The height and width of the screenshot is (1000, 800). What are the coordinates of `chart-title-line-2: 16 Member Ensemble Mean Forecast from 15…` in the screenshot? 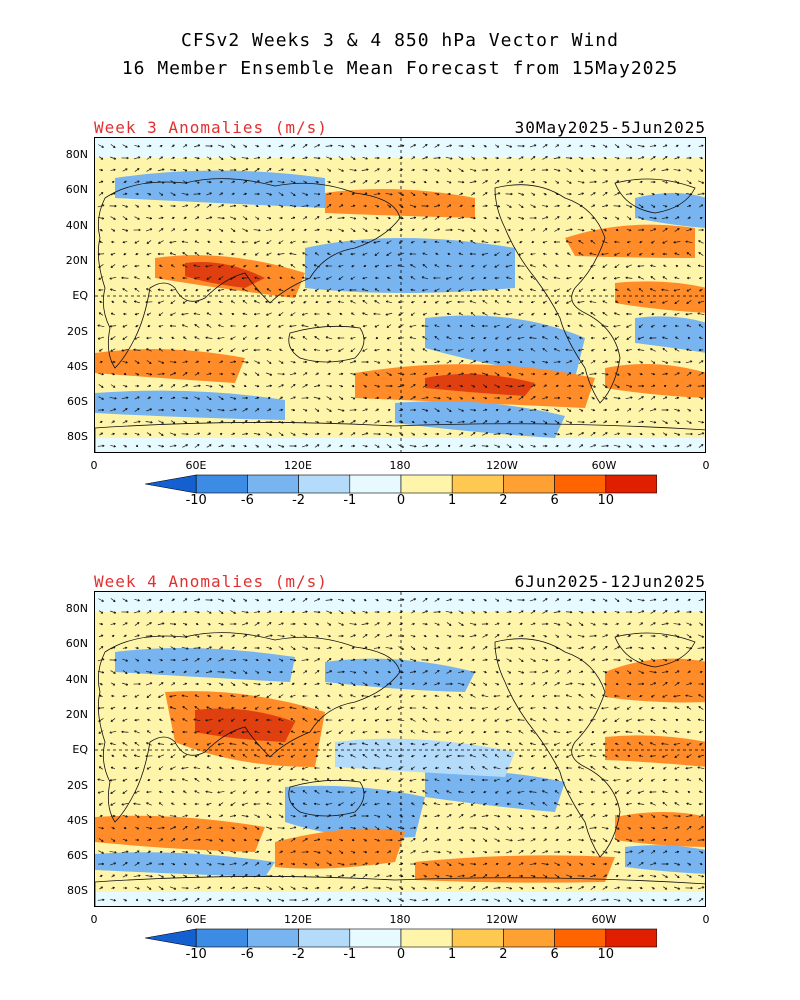 It's located at (400, 68).